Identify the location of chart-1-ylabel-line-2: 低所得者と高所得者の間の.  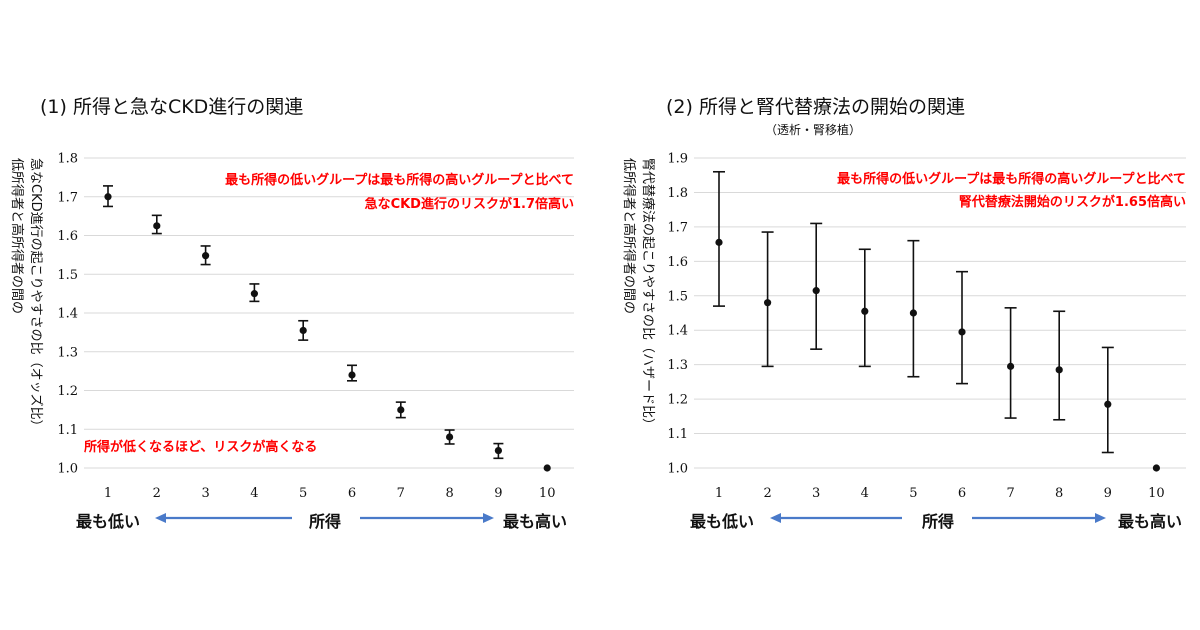
(17, 236).